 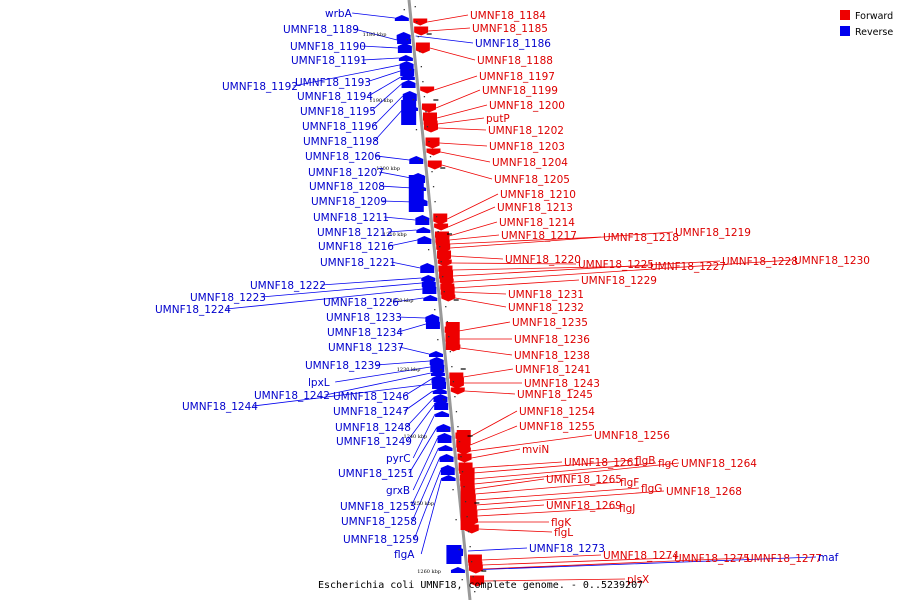 I want to click on reverse-gene-label: UMNF18_1195, so click(x=338, y=112).